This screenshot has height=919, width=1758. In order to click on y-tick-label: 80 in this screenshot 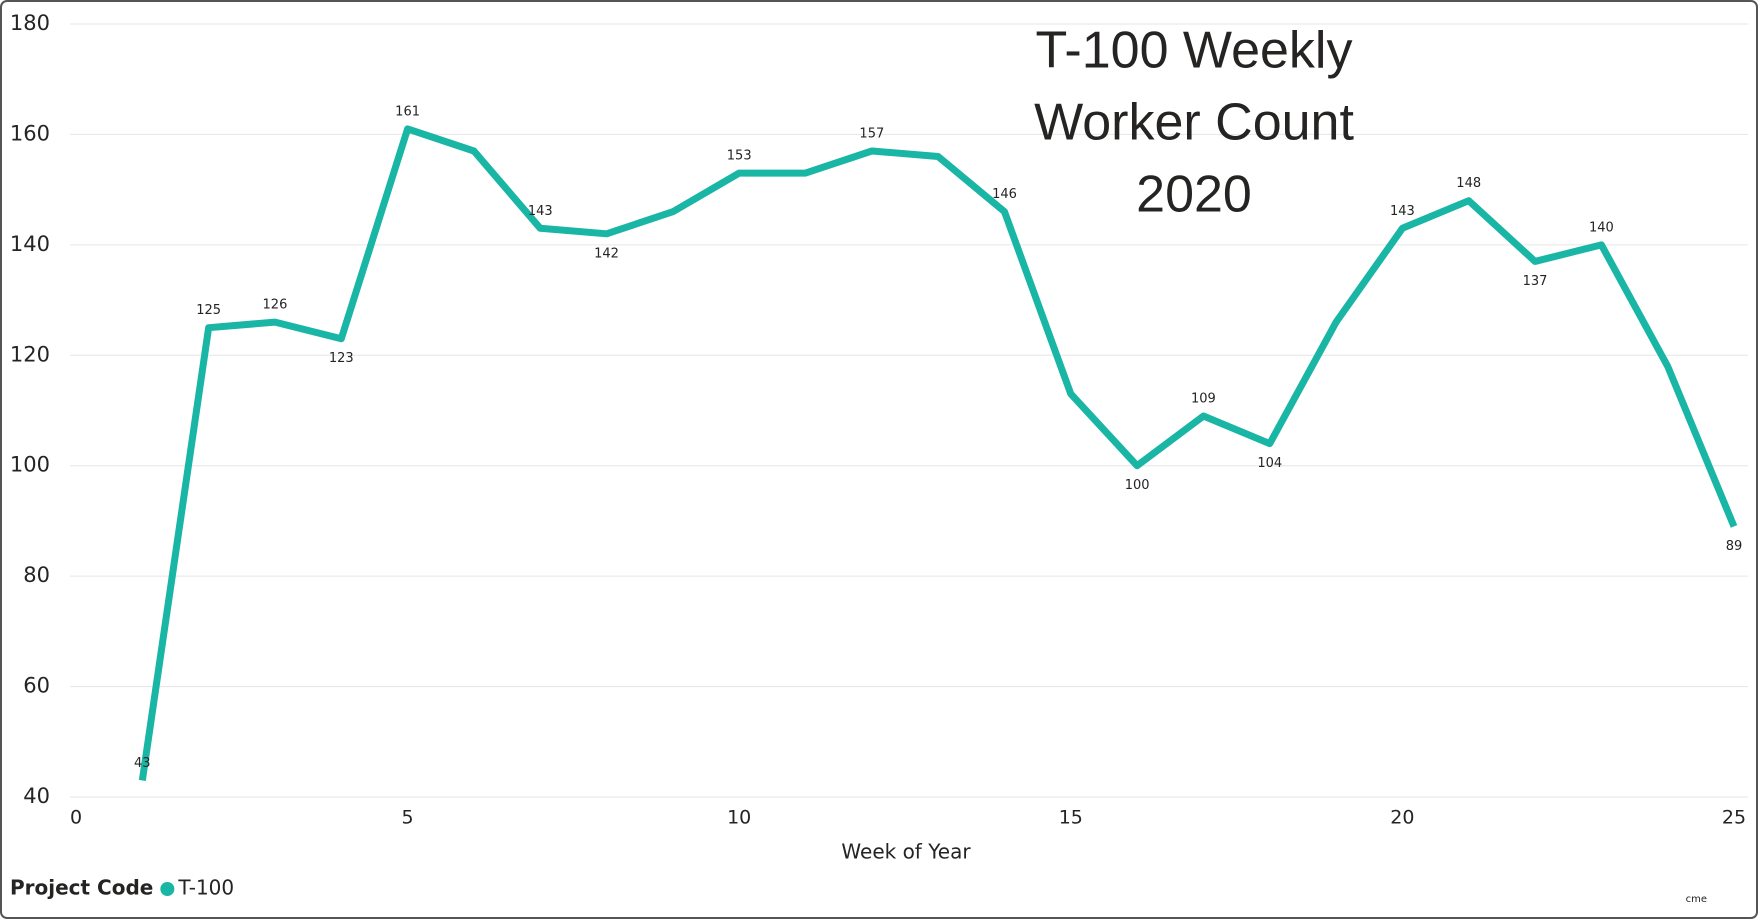, I will do `click(36, 575)`.